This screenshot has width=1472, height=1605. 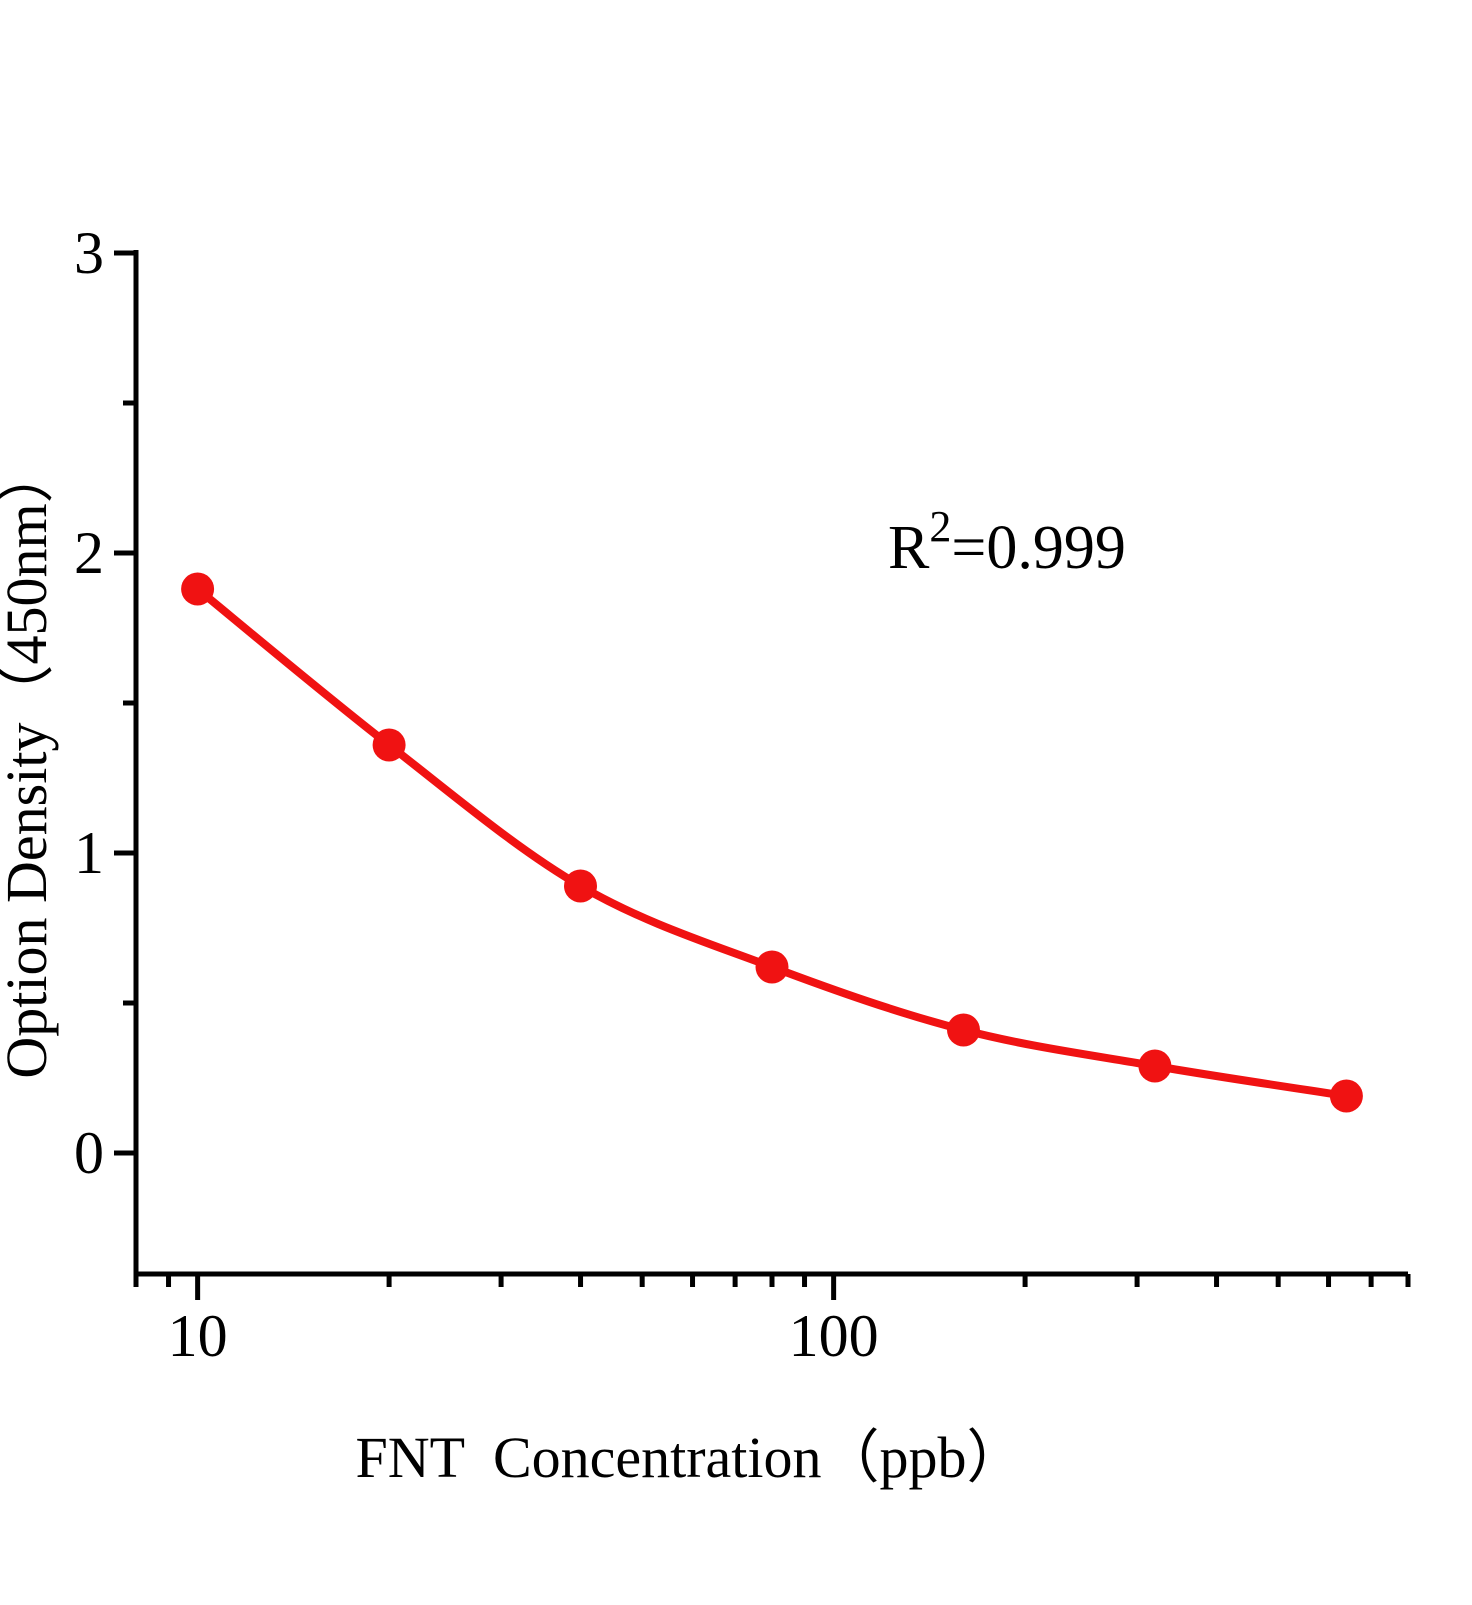 I want to click on y-tick-label: 2, so click(x=89, y=553).